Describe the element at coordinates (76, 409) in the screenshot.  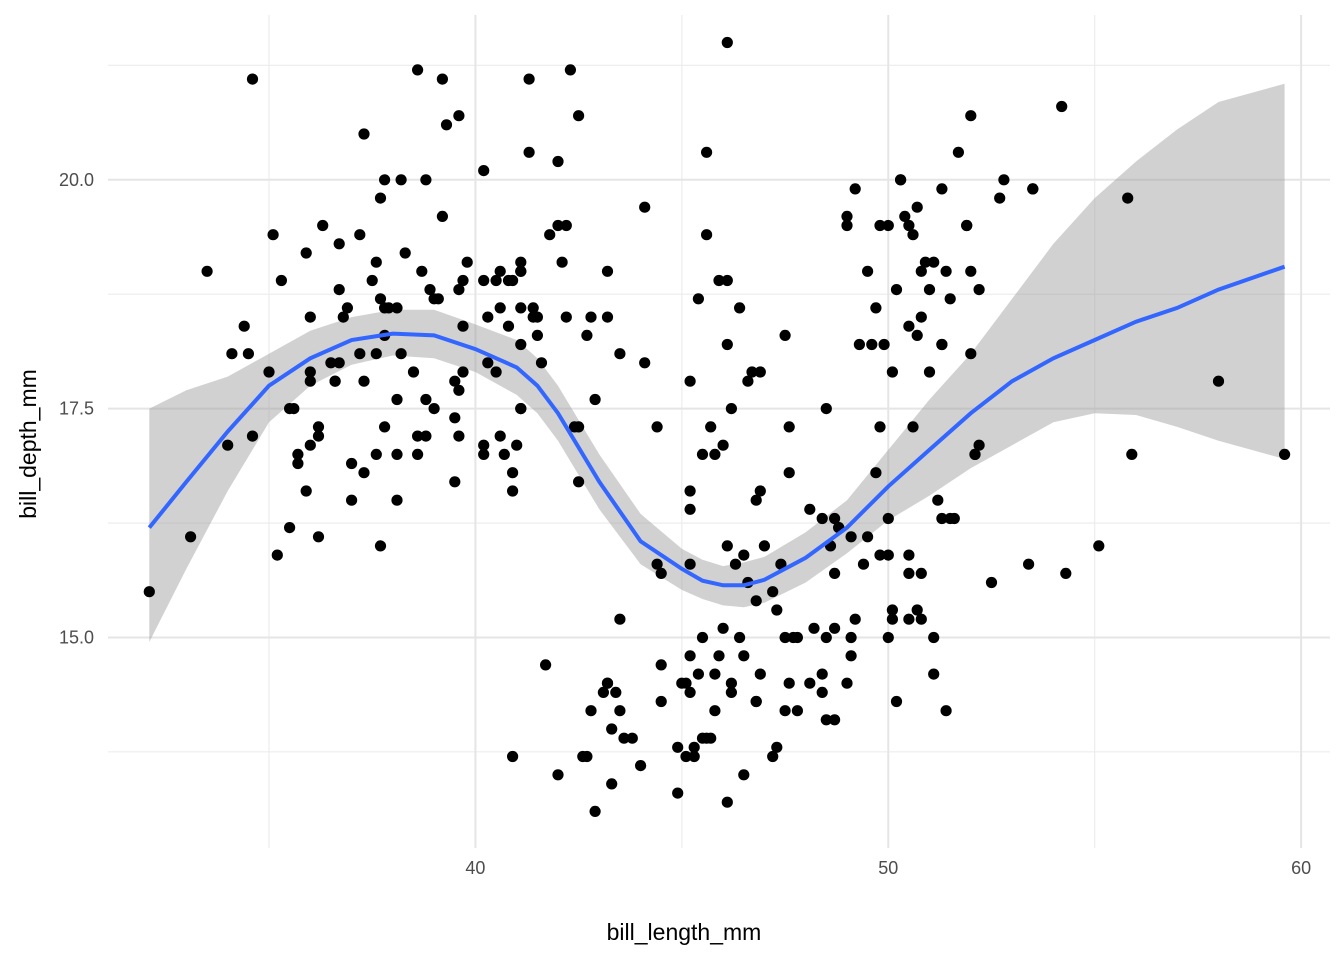
I see `y-axis-ticks: 15.0 17.5 20.0` at that location.